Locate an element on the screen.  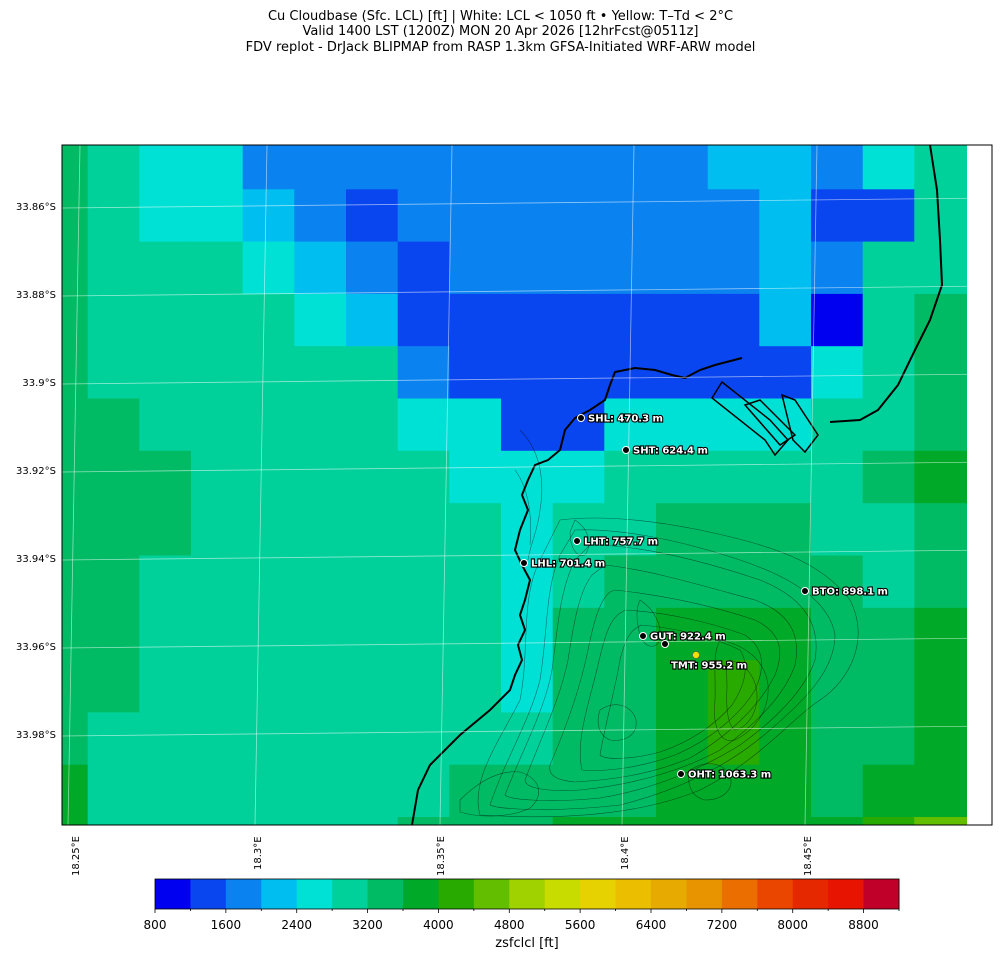
site-marker-oht is located at coordinates (681, 774).